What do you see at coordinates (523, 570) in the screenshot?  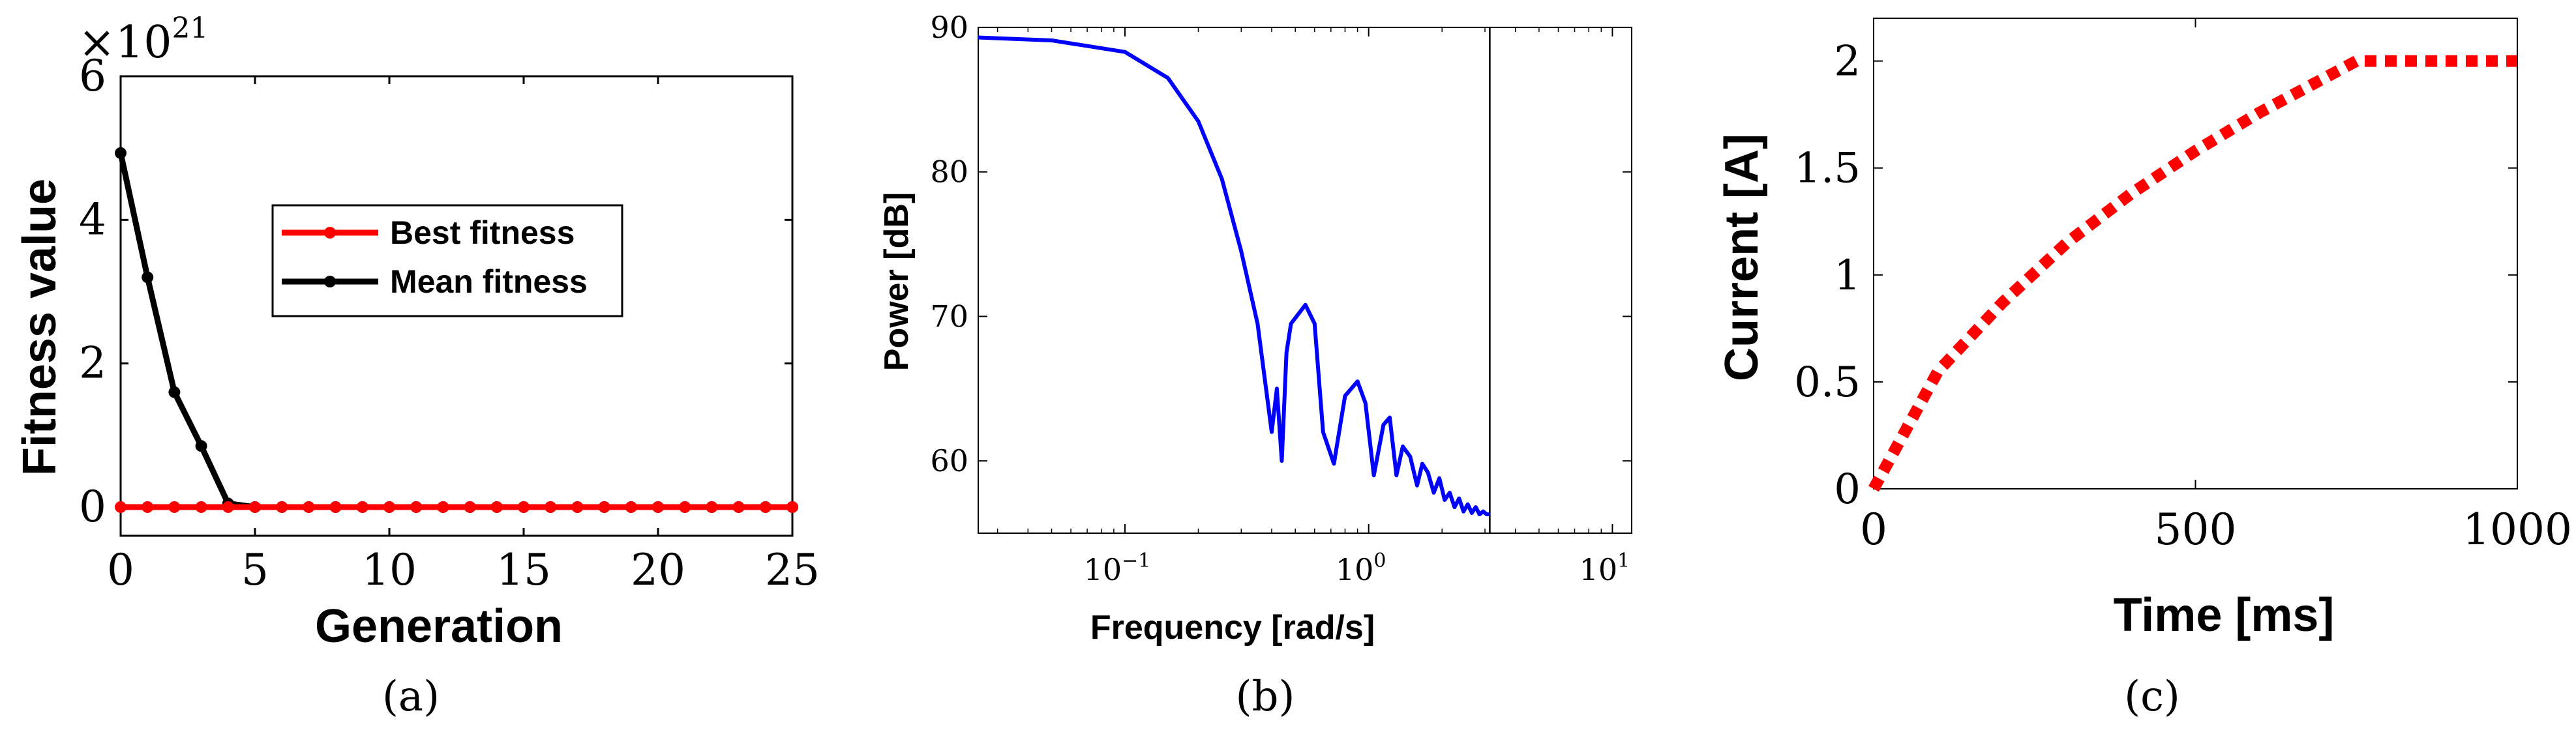 I see `x-tick-label-a: 15` at bounding box center [523, 570].